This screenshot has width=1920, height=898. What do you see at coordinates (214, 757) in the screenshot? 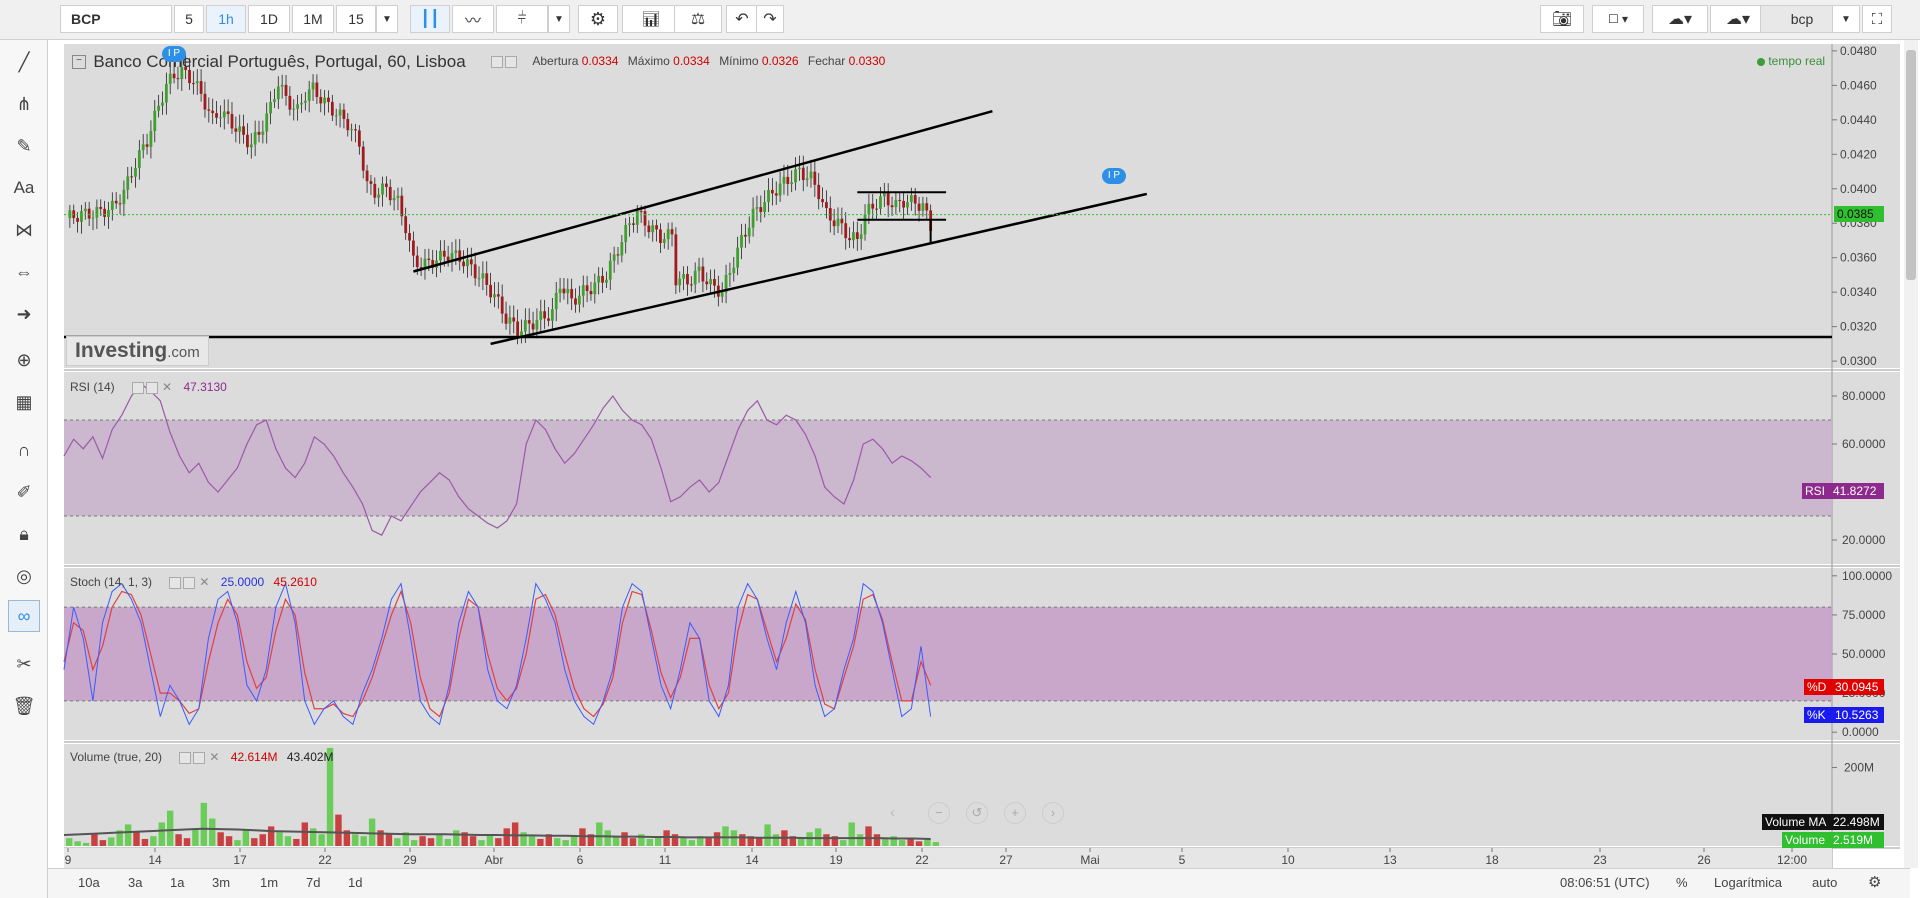
I see `volume-close-icon: ✕` at bounding box center [214, 757].